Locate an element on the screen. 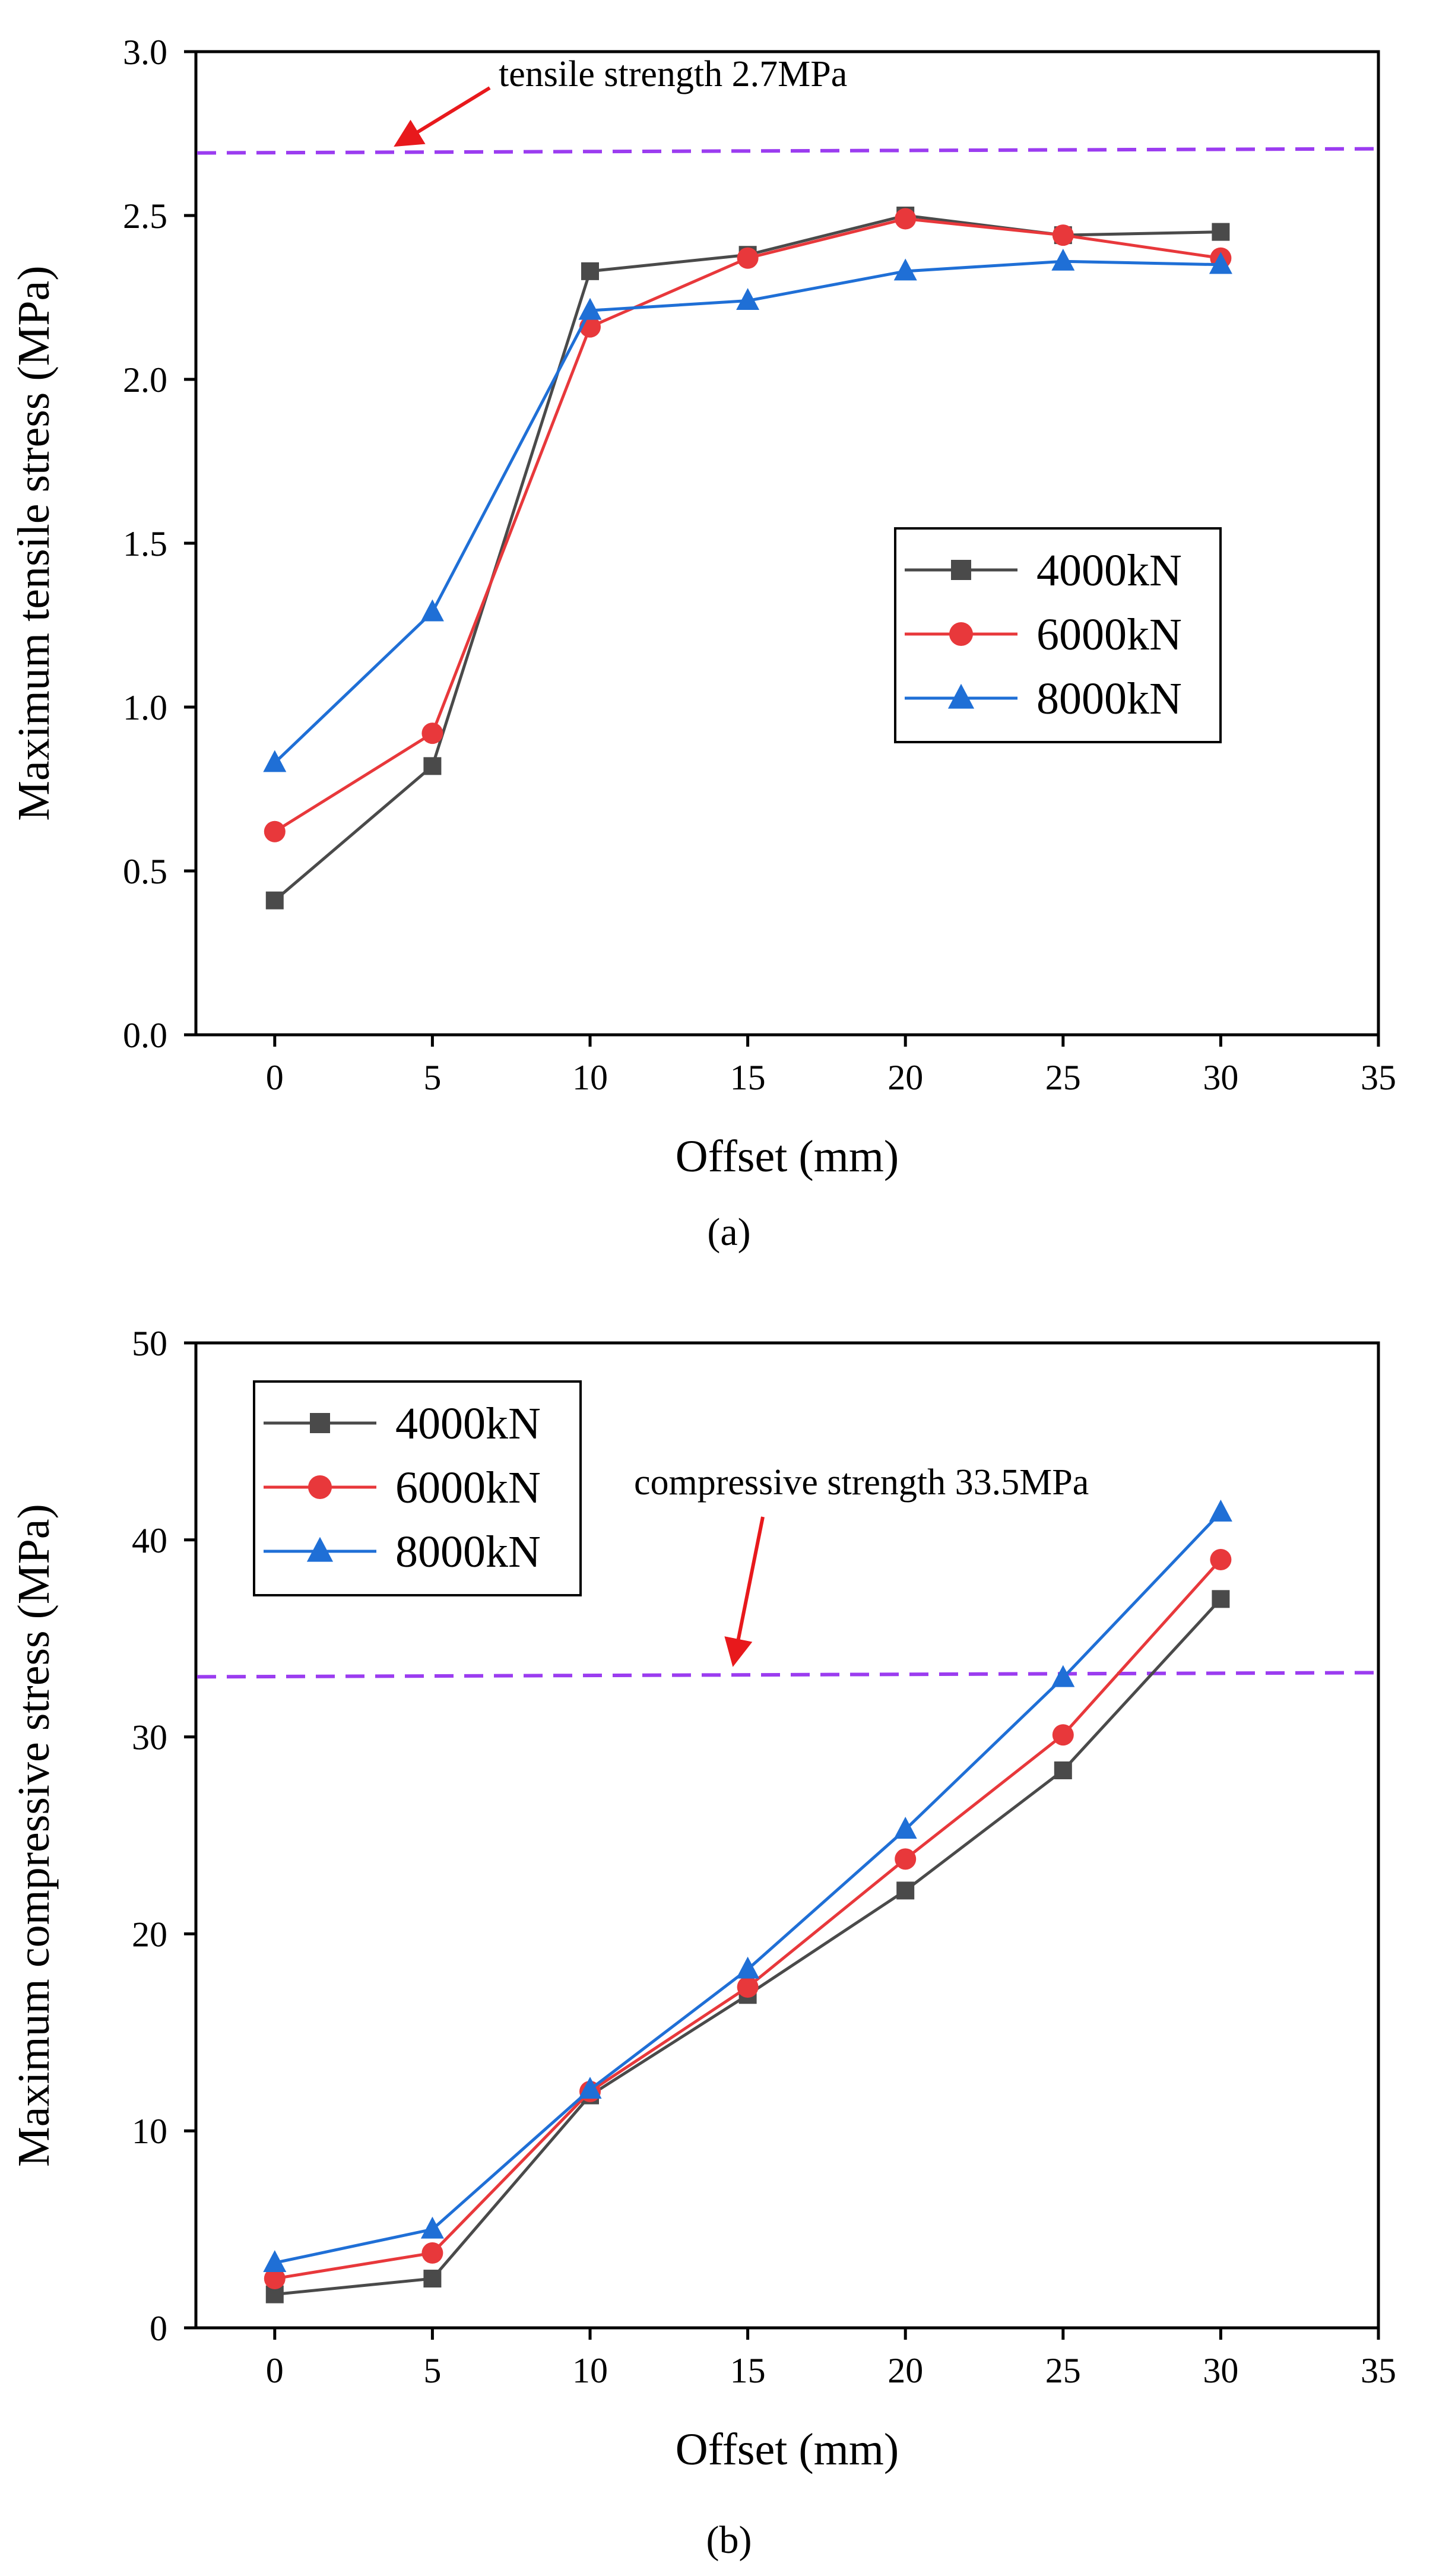  y-tick-label: 0.5 is located at coordinates (145, 871).